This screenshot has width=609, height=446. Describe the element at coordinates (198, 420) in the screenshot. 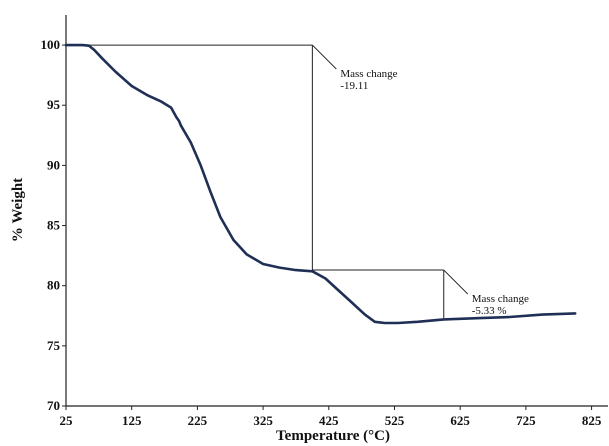

I see `x-tick-label: 225` at that location.